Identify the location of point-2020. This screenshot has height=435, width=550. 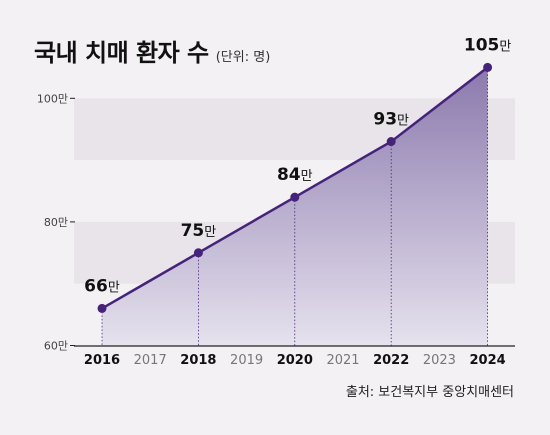
(295, 197).